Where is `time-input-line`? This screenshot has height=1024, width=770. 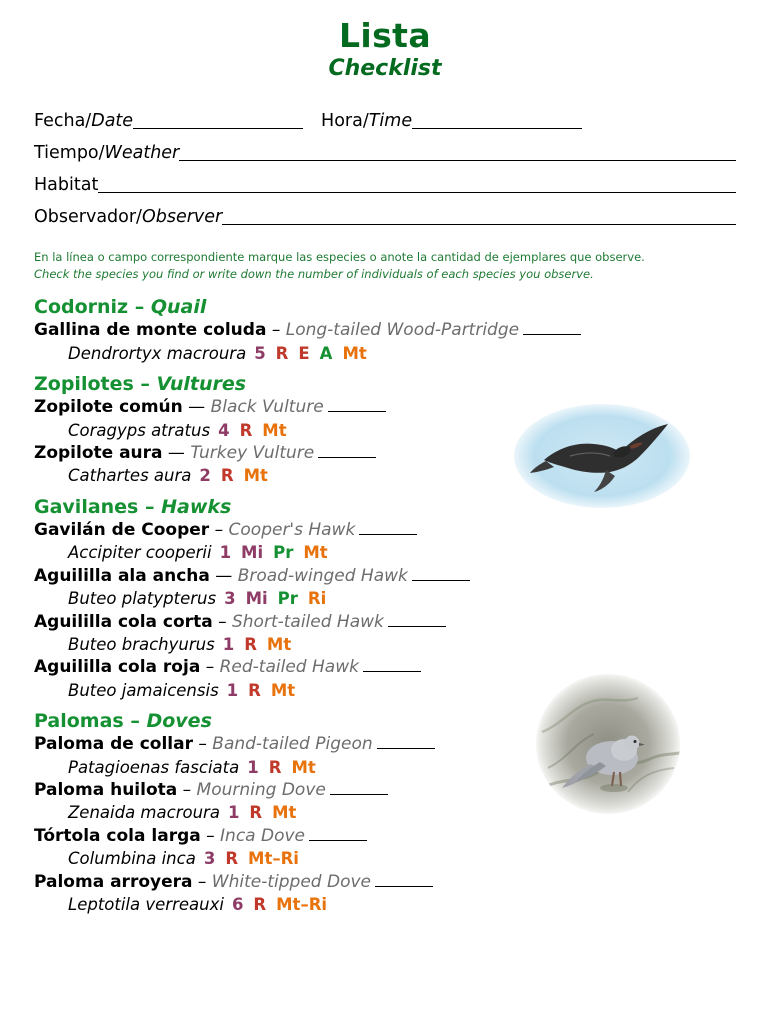 time-input-line is located at coordinates (497, 122).